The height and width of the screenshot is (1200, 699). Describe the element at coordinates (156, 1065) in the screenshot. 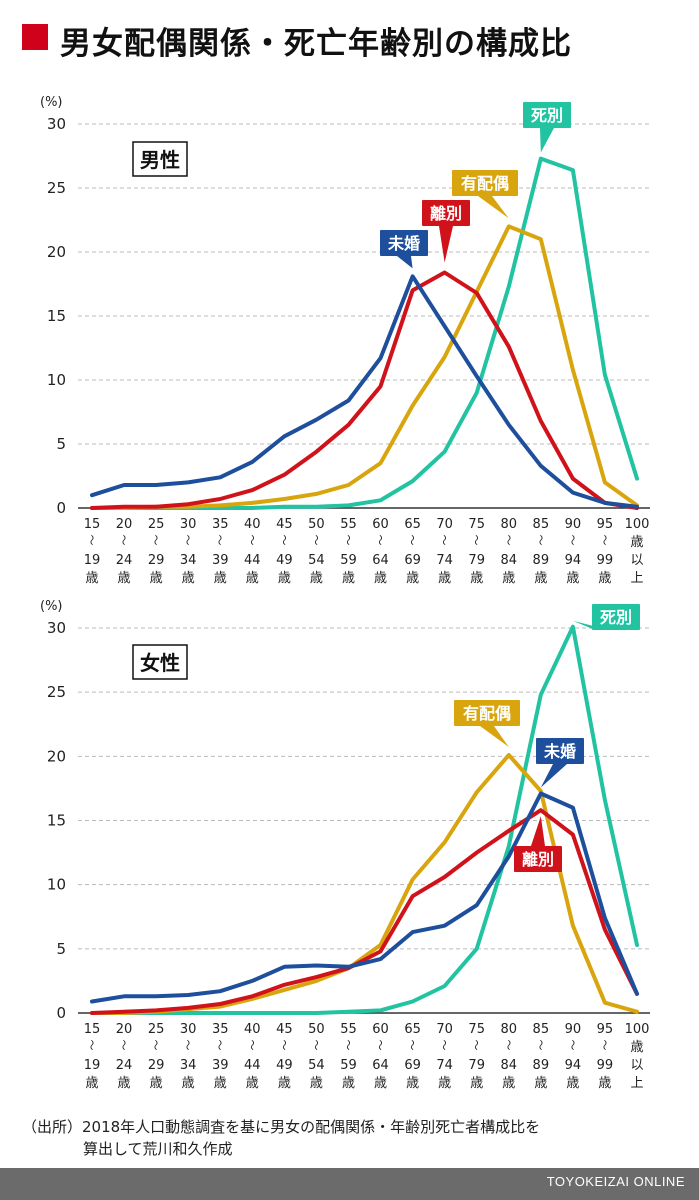

I see `x-tick-end: 29` at that location.